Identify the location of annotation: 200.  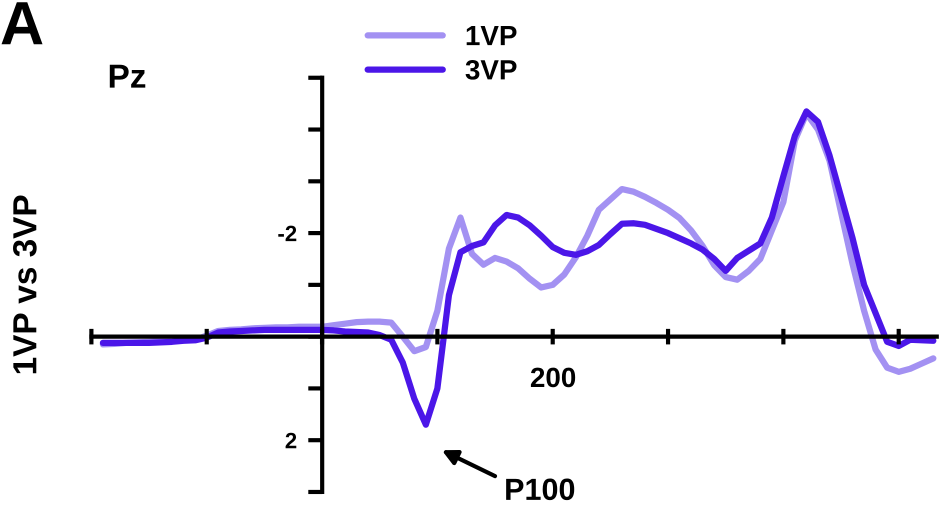
(553, 378).